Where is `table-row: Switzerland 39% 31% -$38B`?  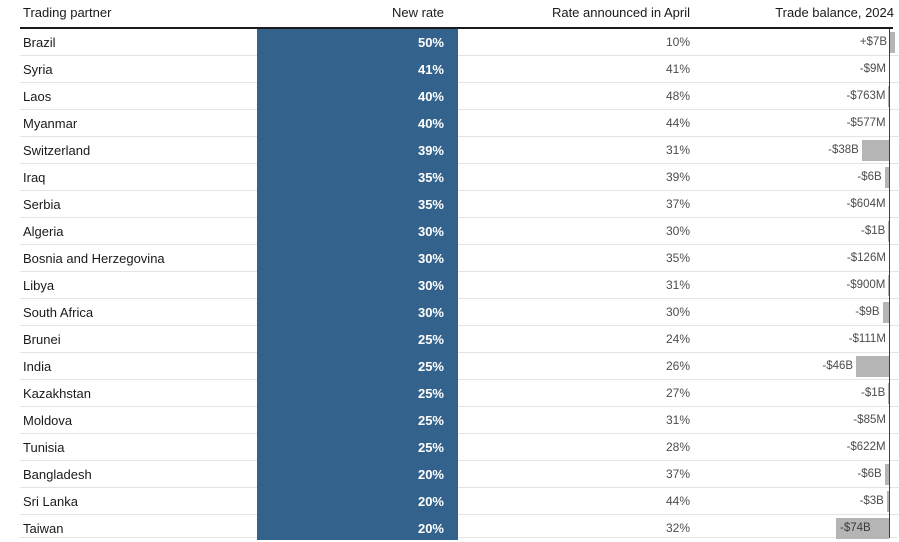
table-row: Switzerland 39% 31% -$38B is located at coordinates (449, 150).